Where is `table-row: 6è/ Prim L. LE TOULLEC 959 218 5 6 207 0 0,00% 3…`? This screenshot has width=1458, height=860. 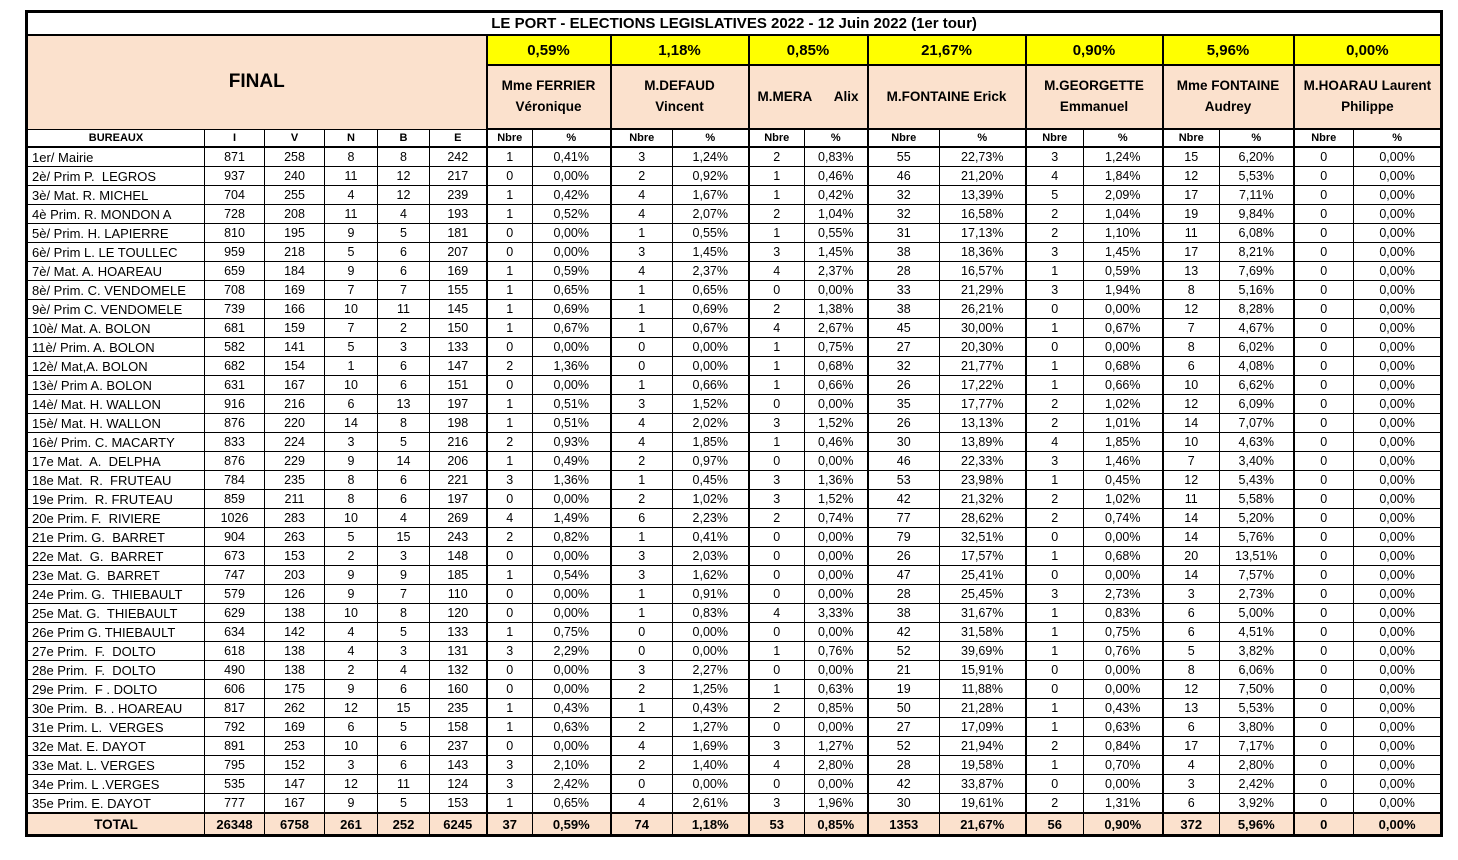 table-row: 6è/ Prim L. LE TOULLEC 959 218 5 6 207 0 0,00% 3… is located at coordinates (734, 252).